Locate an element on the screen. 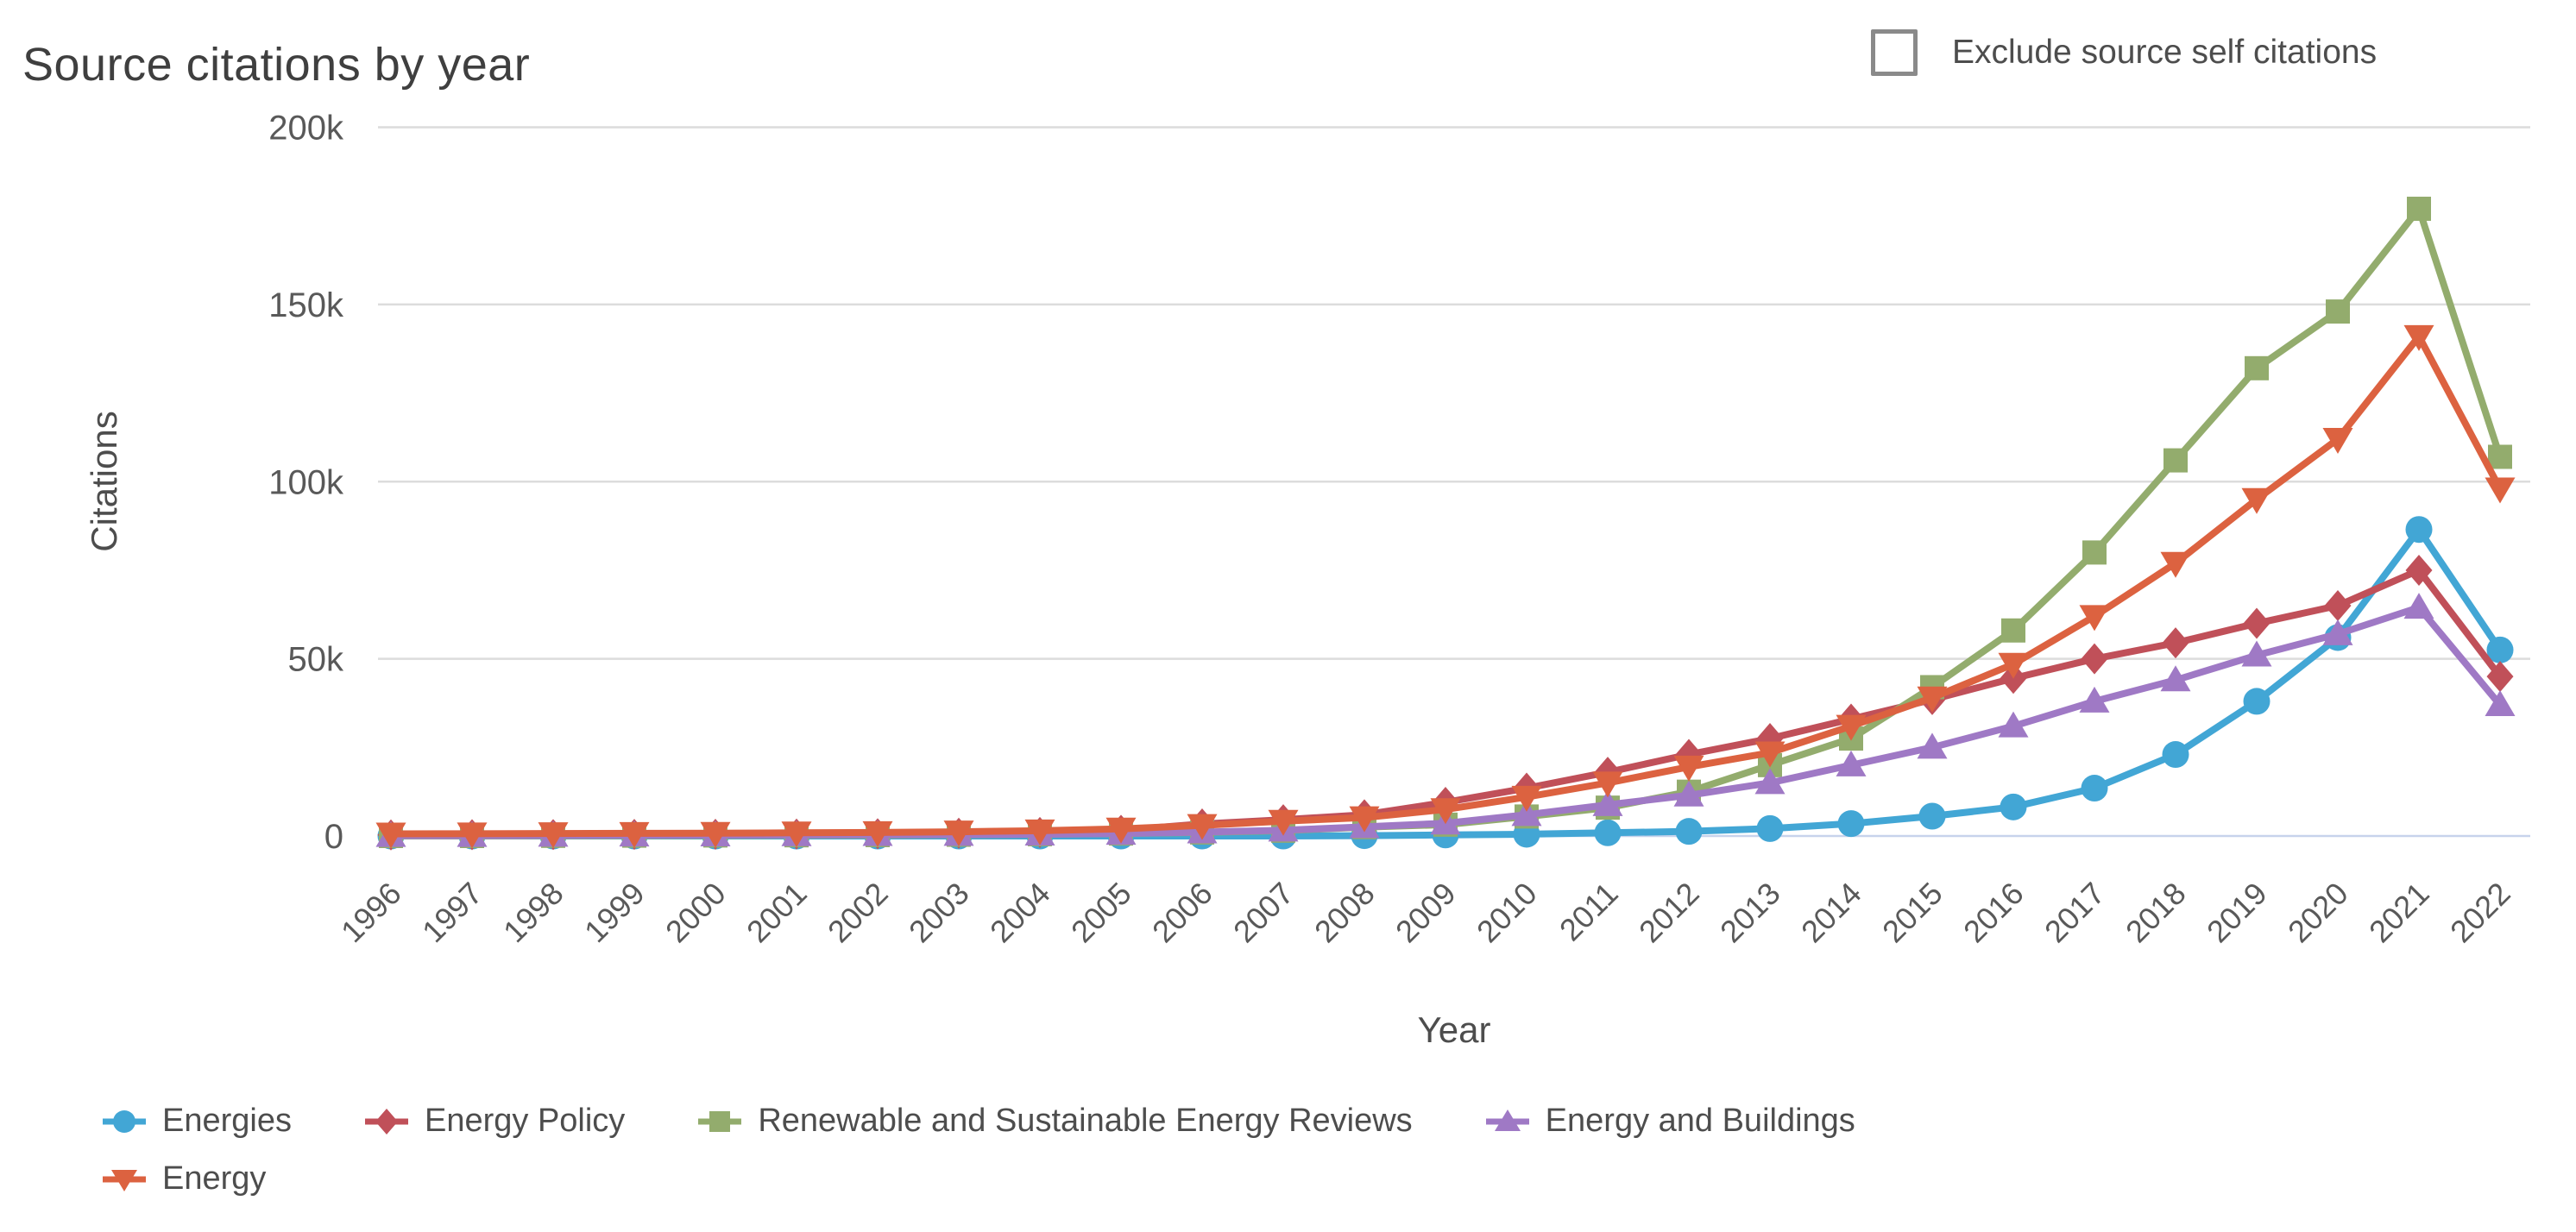  y-tick-labels: 0 50k 100k 150k 200k is located at coordinates (306, 484).